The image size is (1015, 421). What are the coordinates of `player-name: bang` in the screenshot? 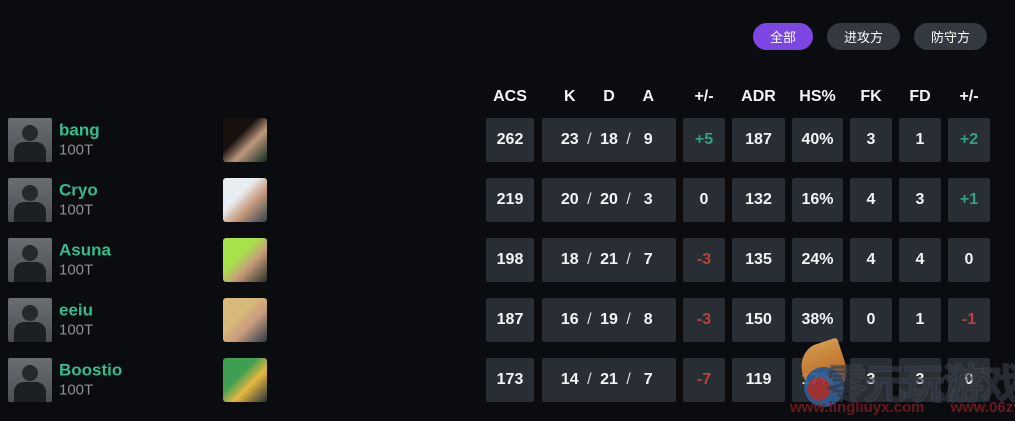 It's located at (79, 130).